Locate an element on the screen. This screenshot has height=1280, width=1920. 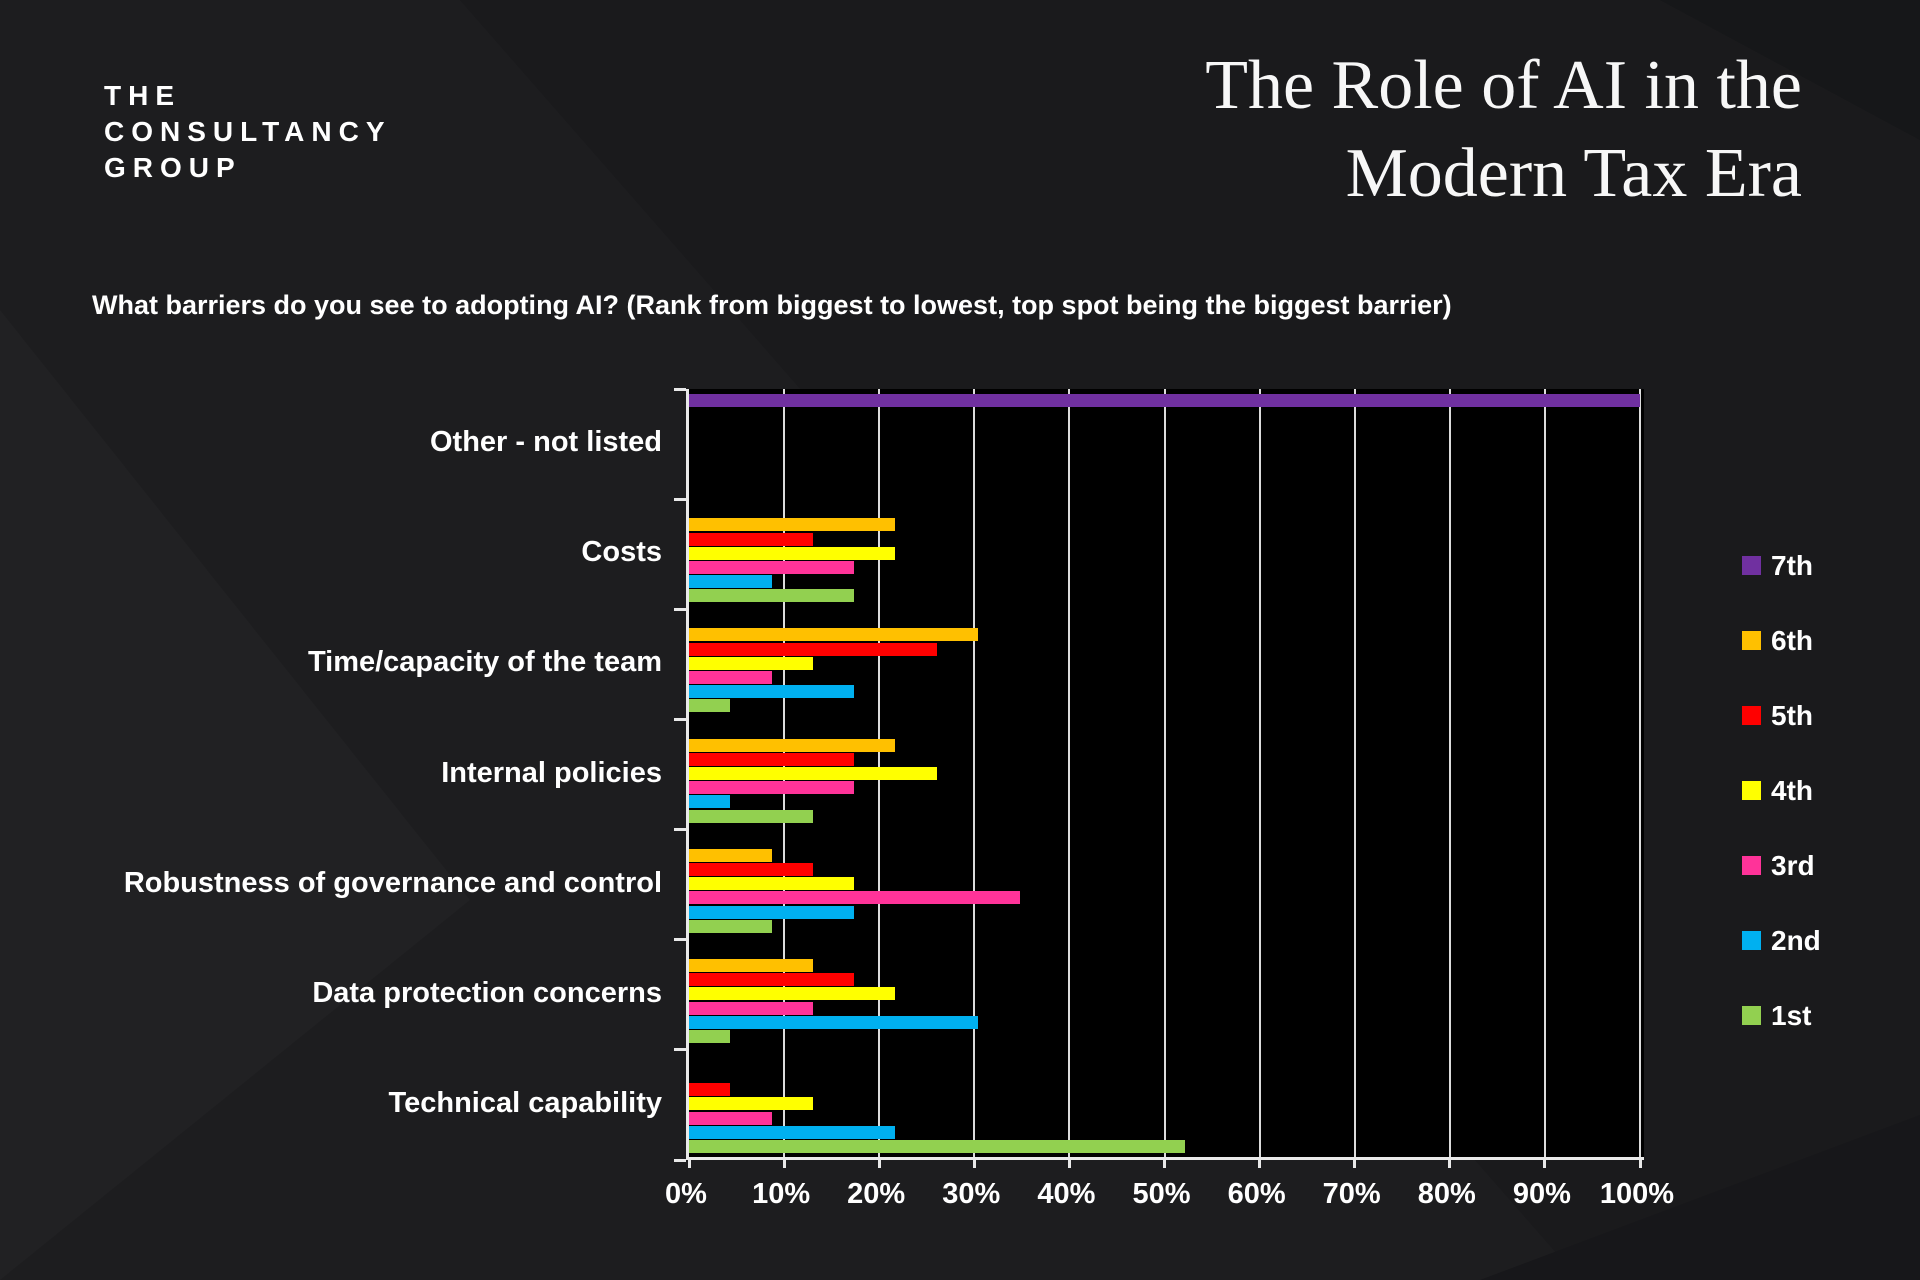
gridline-60% is located at coordinates (1259, 773).